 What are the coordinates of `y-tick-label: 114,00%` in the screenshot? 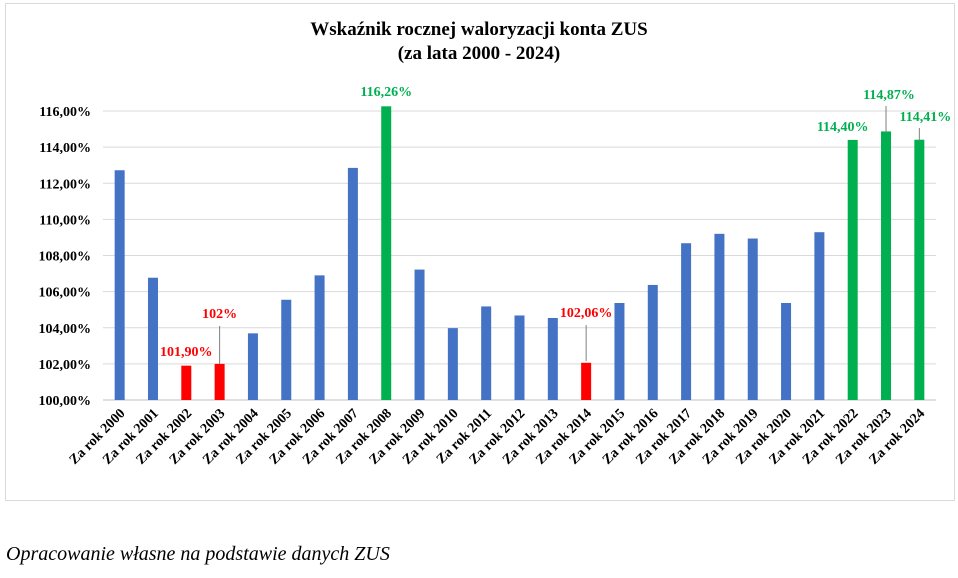 It's located at (65, 148).